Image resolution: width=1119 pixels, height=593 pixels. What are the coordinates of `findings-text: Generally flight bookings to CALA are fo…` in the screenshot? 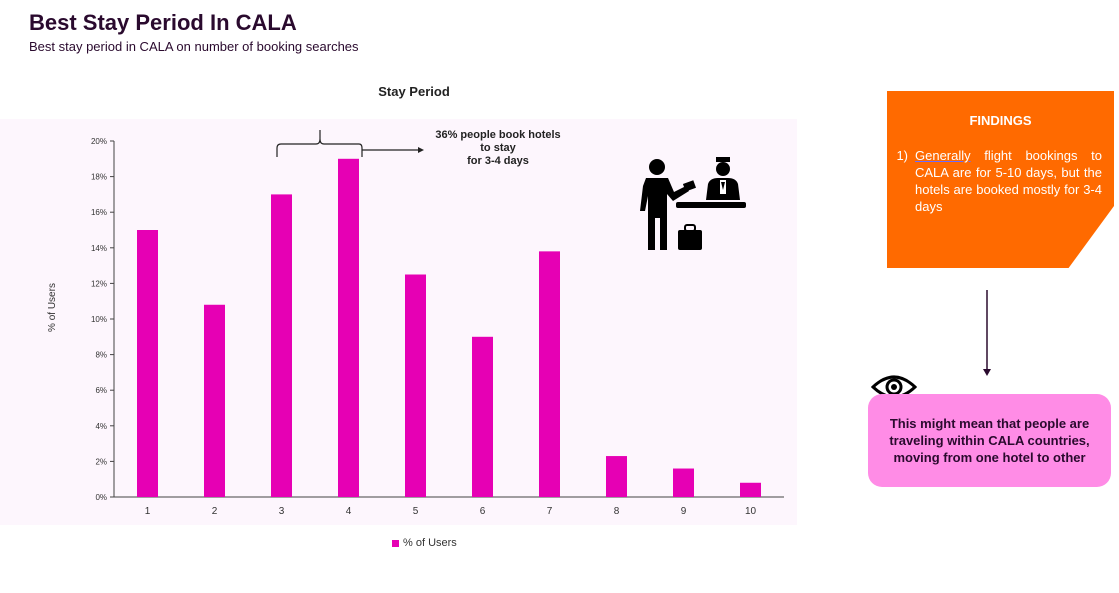 It's located at (1008, 181).